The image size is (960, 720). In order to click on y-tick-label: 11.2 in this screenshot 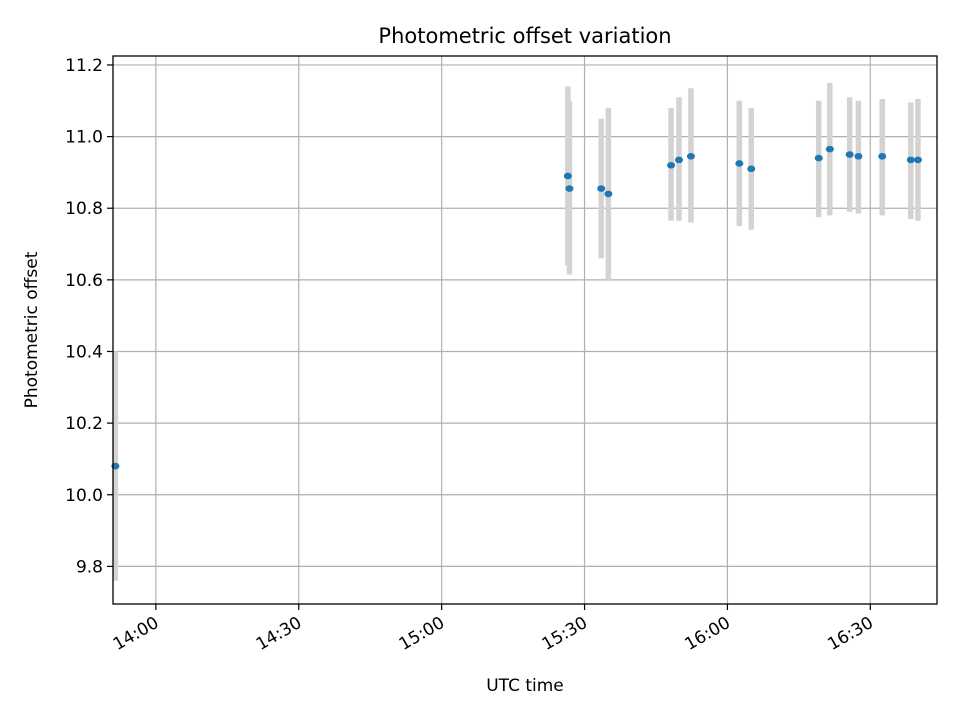, I will do `click(84, 66)`.